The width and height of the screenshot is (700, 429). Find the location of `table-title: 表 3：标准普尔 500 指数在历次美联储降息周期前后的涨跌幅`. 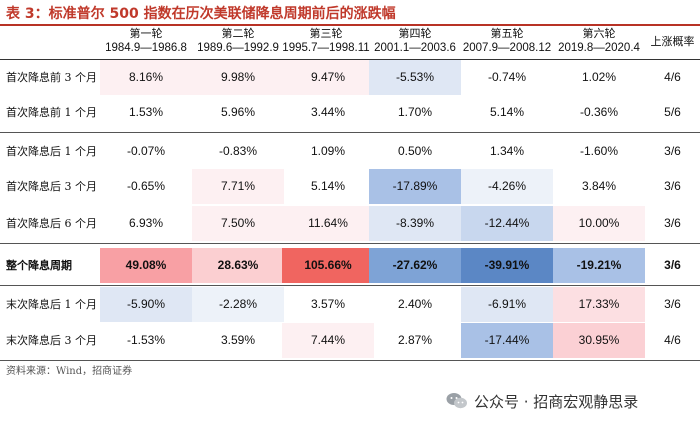

table-title: 表 3：标准普尔 500 指数在历次美联储降息周期前后的涨跌幅 is located at coordinates (201, 14).